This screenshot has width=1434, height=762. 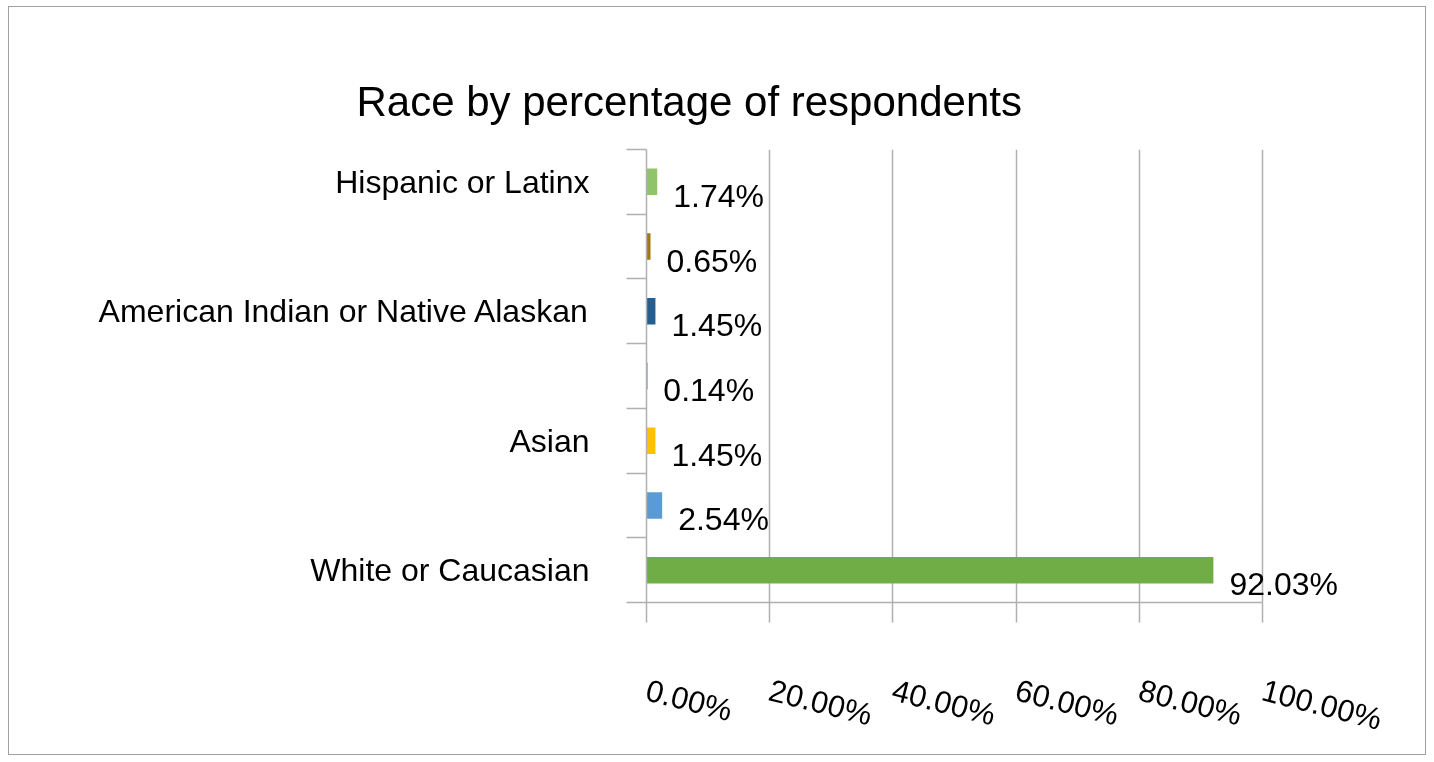 I want to click on data-label: 2.54%, so click(x=723, y=519).